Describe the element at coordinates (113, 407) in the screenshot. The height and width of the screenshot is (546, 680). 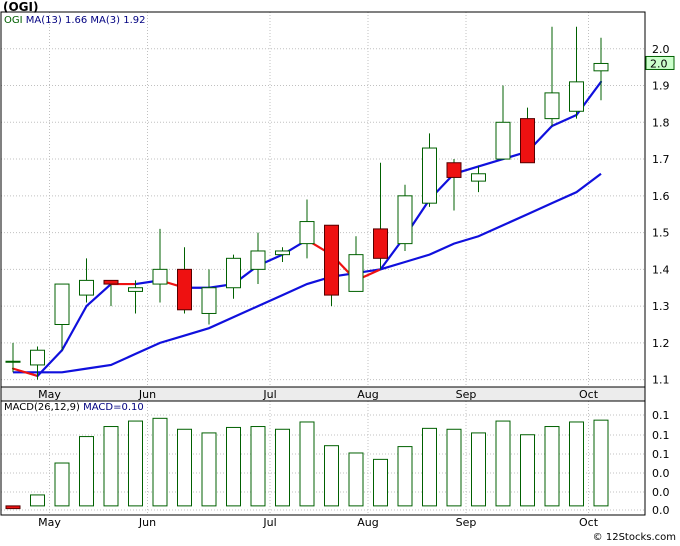
I see `macd-legend-value: MACD=0.10` at that location.